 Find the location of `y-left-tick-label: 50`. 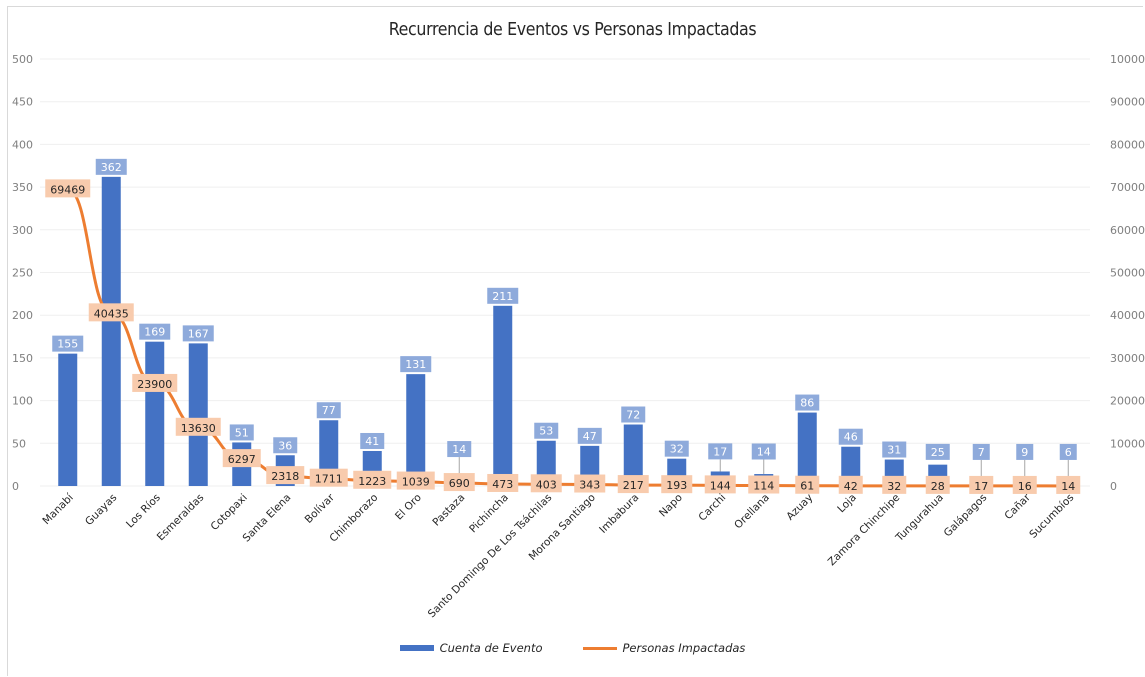

y-left-tick-label: 50 is located at coordinates (19, 443).